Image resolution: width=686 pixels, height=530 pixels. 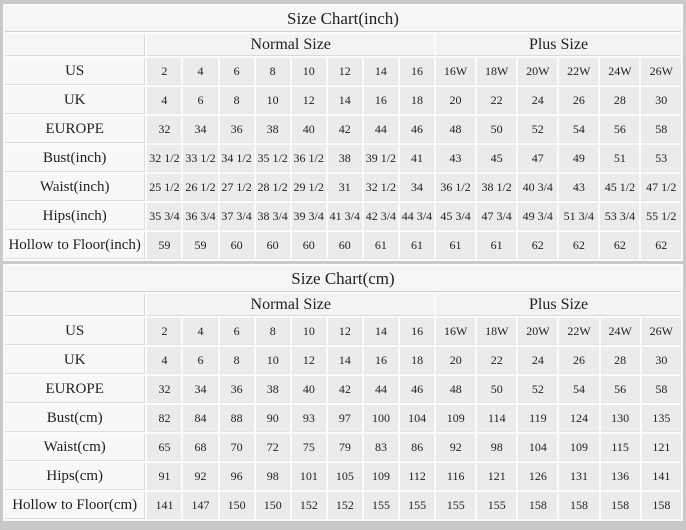 What do you see at coordinates (308, 447) in the screenshot?
I see `size-value-cell: 75` at bounding box center [308, 447].